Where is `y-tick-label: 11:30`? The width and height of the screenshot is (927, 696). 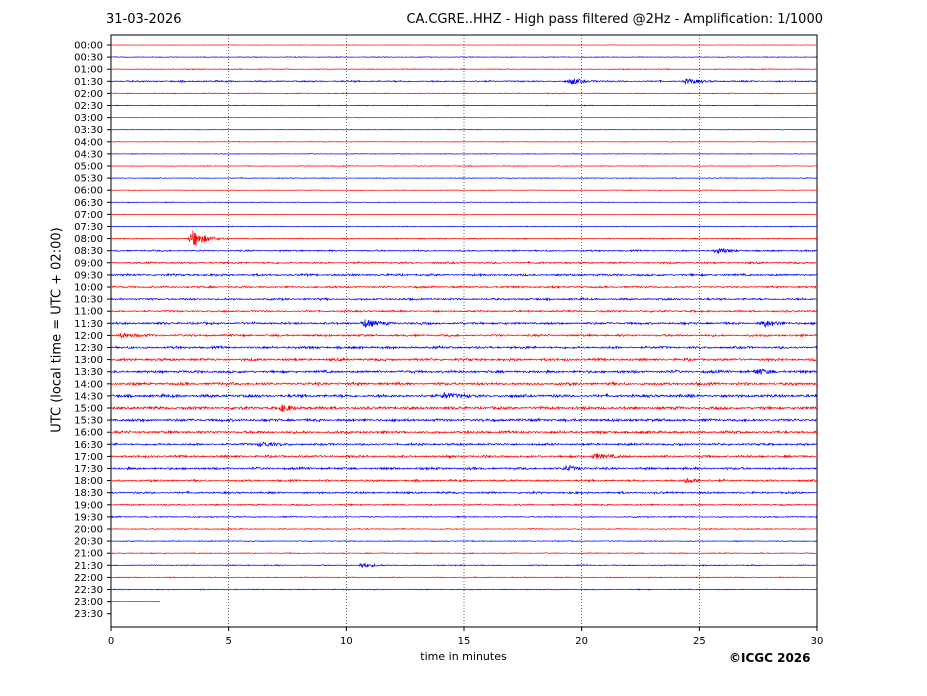
y-tick-label: 11:30 is located at coordinates (88, 324).